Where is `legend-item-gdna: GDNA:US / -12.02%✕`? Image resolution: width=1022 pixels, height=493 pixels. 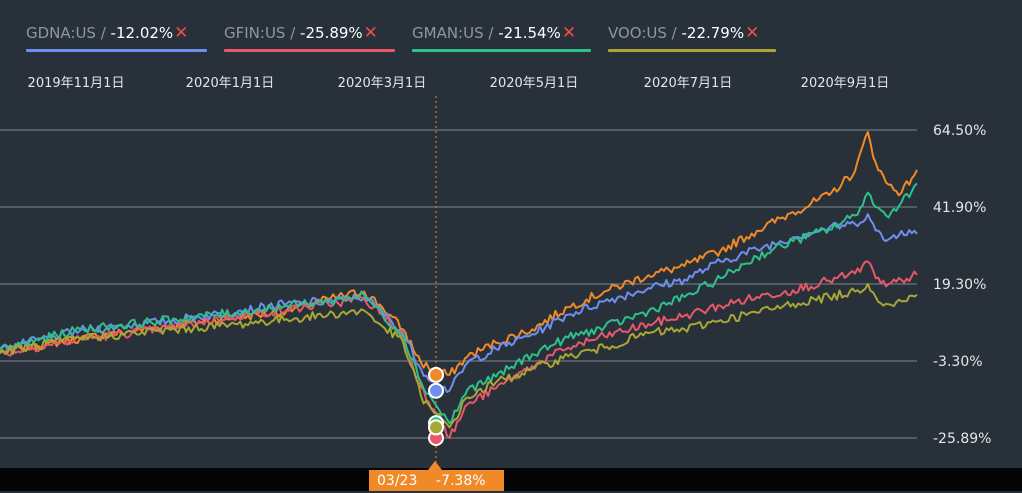
legend-item-gdna: GDNA:US / -12.02%✕ is located at coordinates (116, 37).